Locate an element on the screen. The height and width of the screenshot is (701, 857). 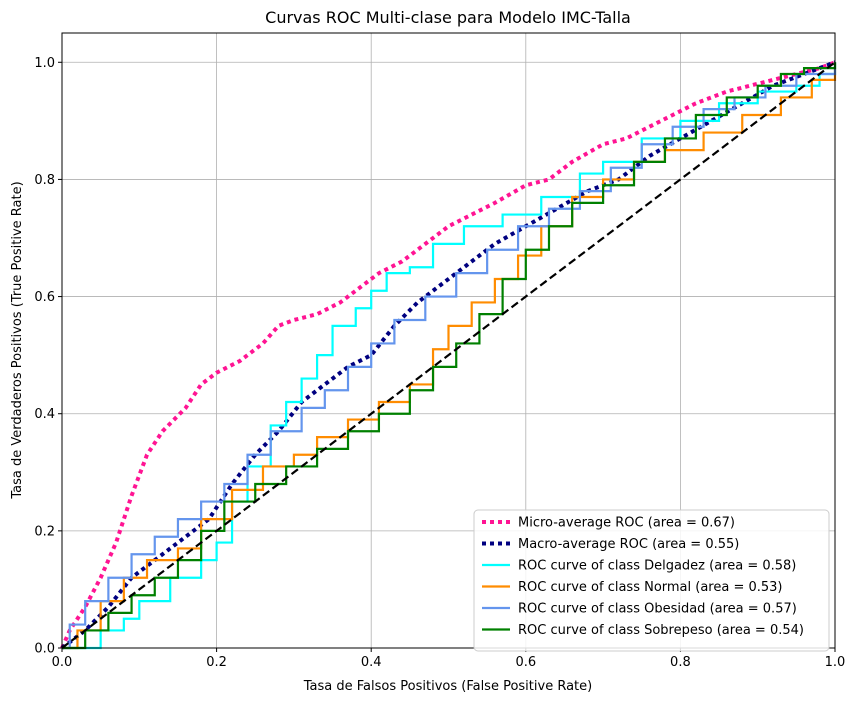
x-tick-label: 0.0 is located at coordinates (62, 662).